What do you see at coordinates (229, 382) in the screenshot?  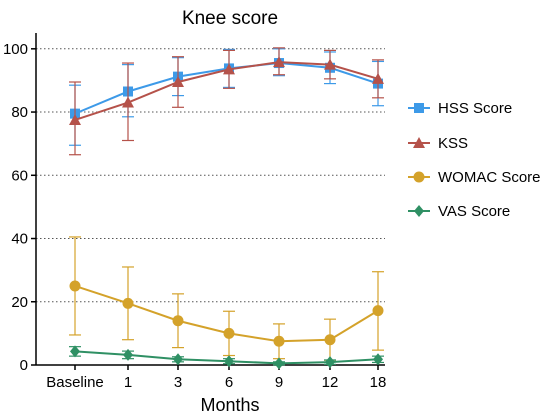 I see `x-tick-label: 6` at bounding box center [229, 382].